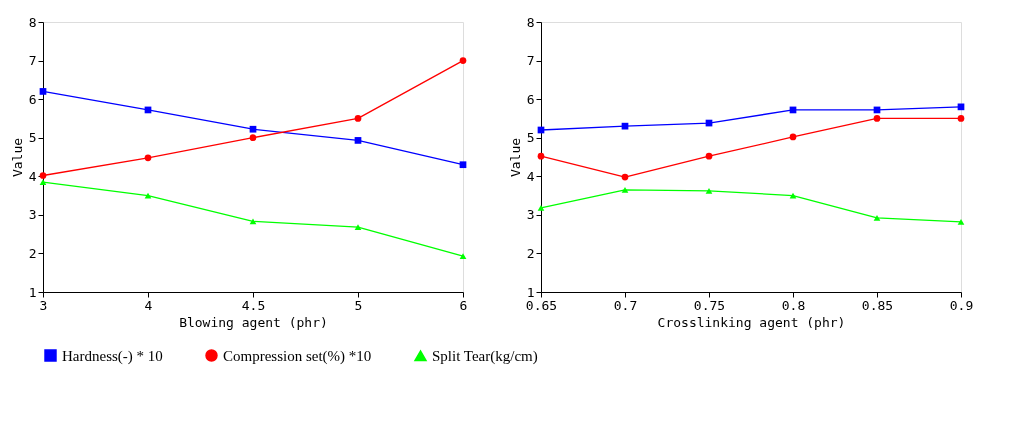 This screenshot has width=1025, height=426. What do you see at coordinates (877, 305) in the screenshot?
I see `x-tick-label: 0.85` at bounding box center [877, 305].